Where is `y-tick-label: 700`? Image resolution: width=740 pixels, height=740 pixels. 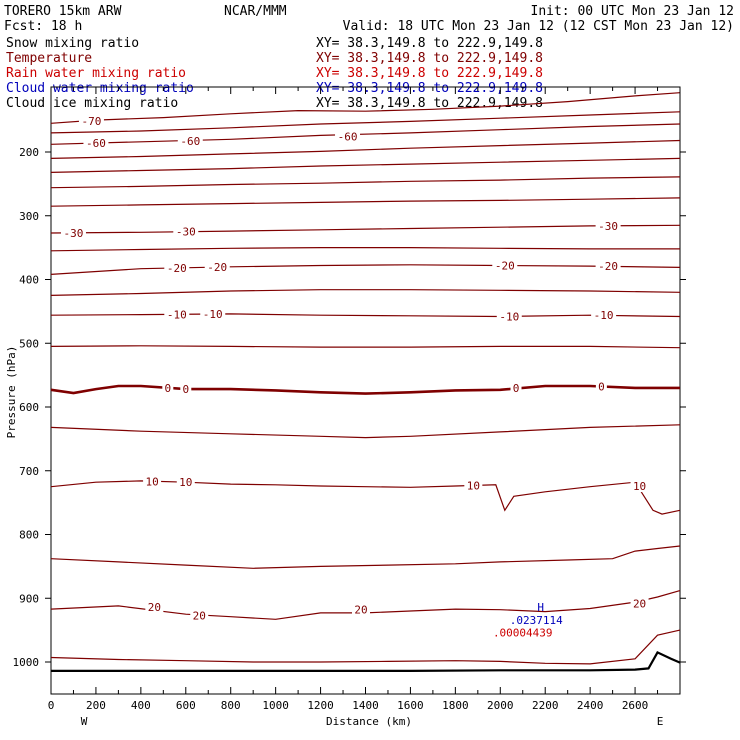 y-tick-label: 700 is located at coordinates (29, 471).